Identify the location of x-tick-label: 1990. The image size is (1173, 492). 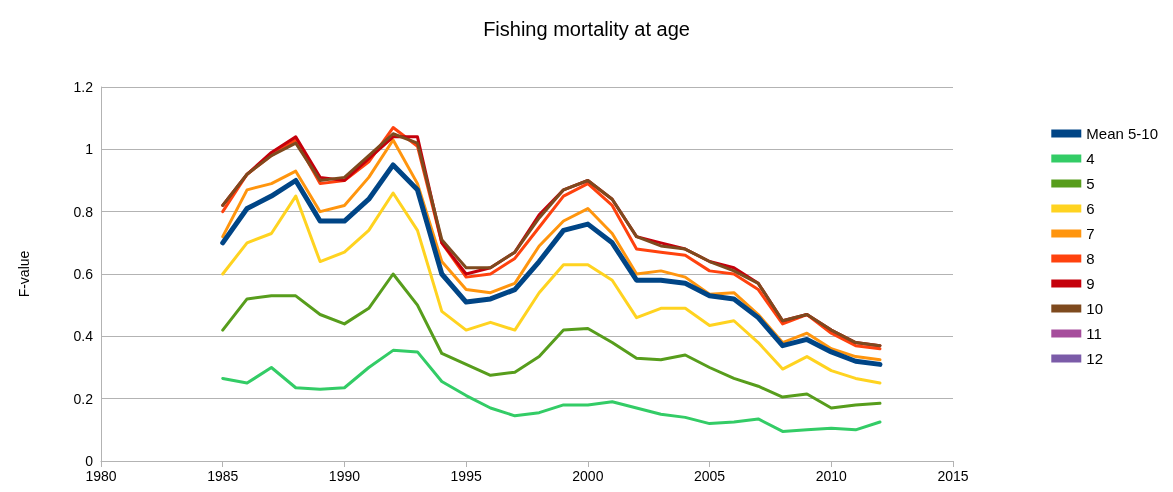
(344, 476).